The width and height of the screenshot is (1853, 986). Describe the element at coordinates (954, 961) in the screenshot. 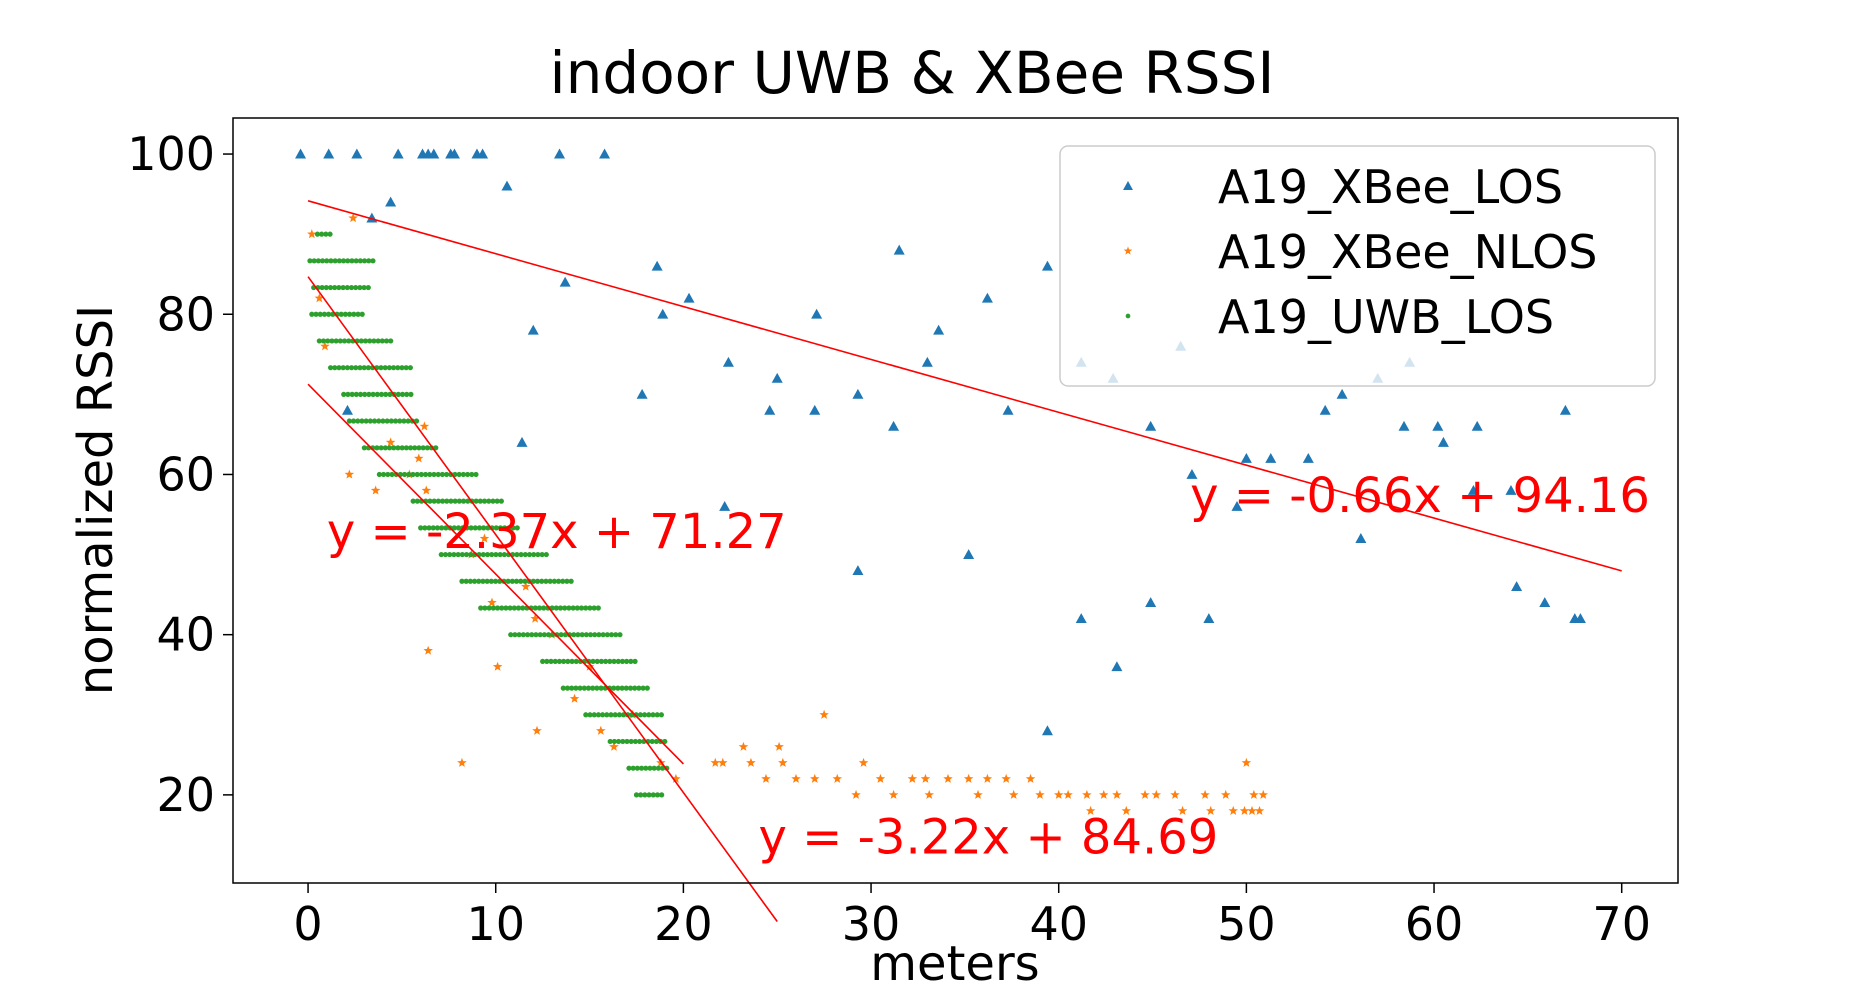

I see `x-axis-title: meters` at that location.